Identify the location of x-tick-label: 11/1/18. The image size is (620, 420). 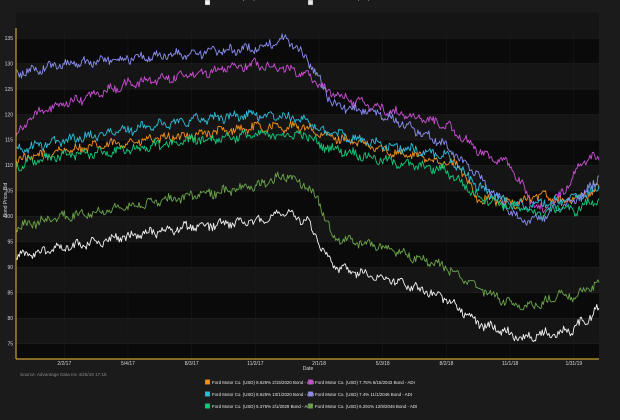
(510, 364).